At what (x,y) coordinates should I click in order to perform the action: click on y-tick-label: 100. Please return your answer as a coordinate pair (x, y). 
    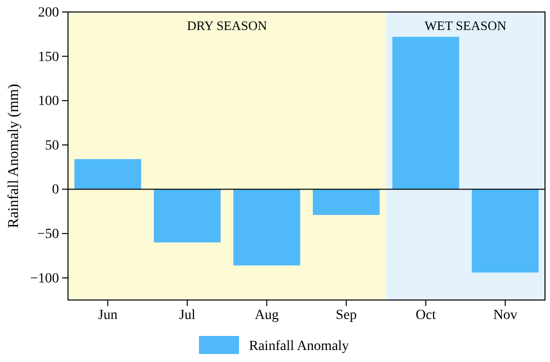
    Looking at the image, I should click on (48, 102).